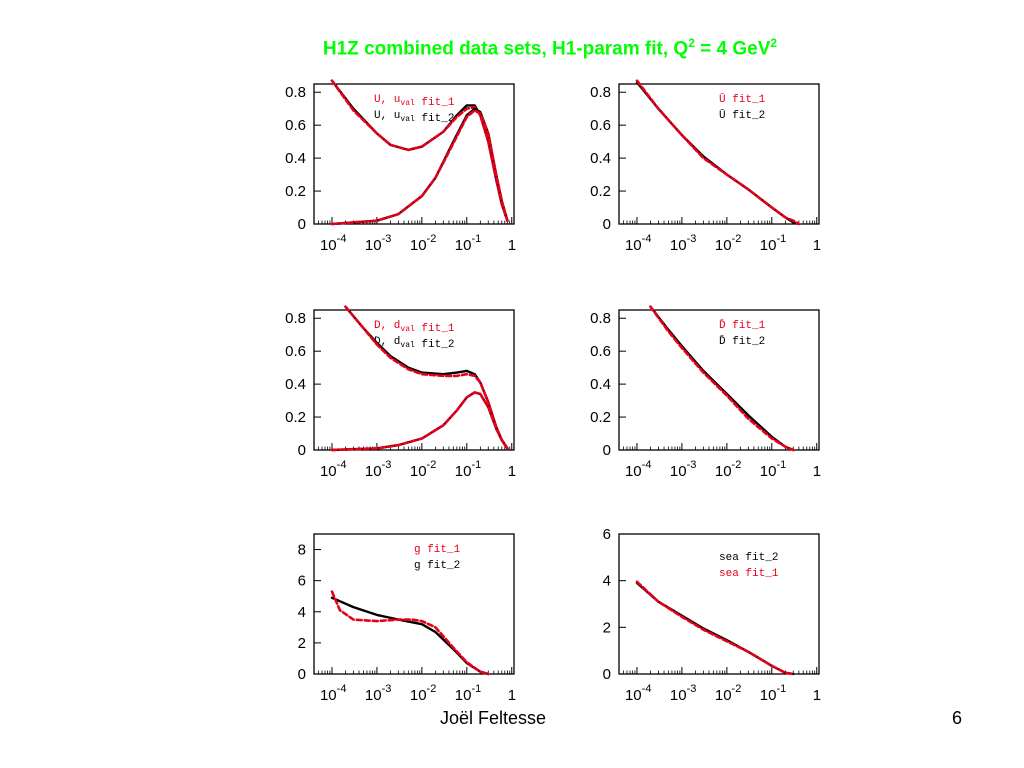 Image resolution: width=1024 pixels, height=768 pixels. What do you see at coordinates (414, 327) in the screenshot?
I see `legend-entry: D, dval fit_1` at bounding box center [414, 327].